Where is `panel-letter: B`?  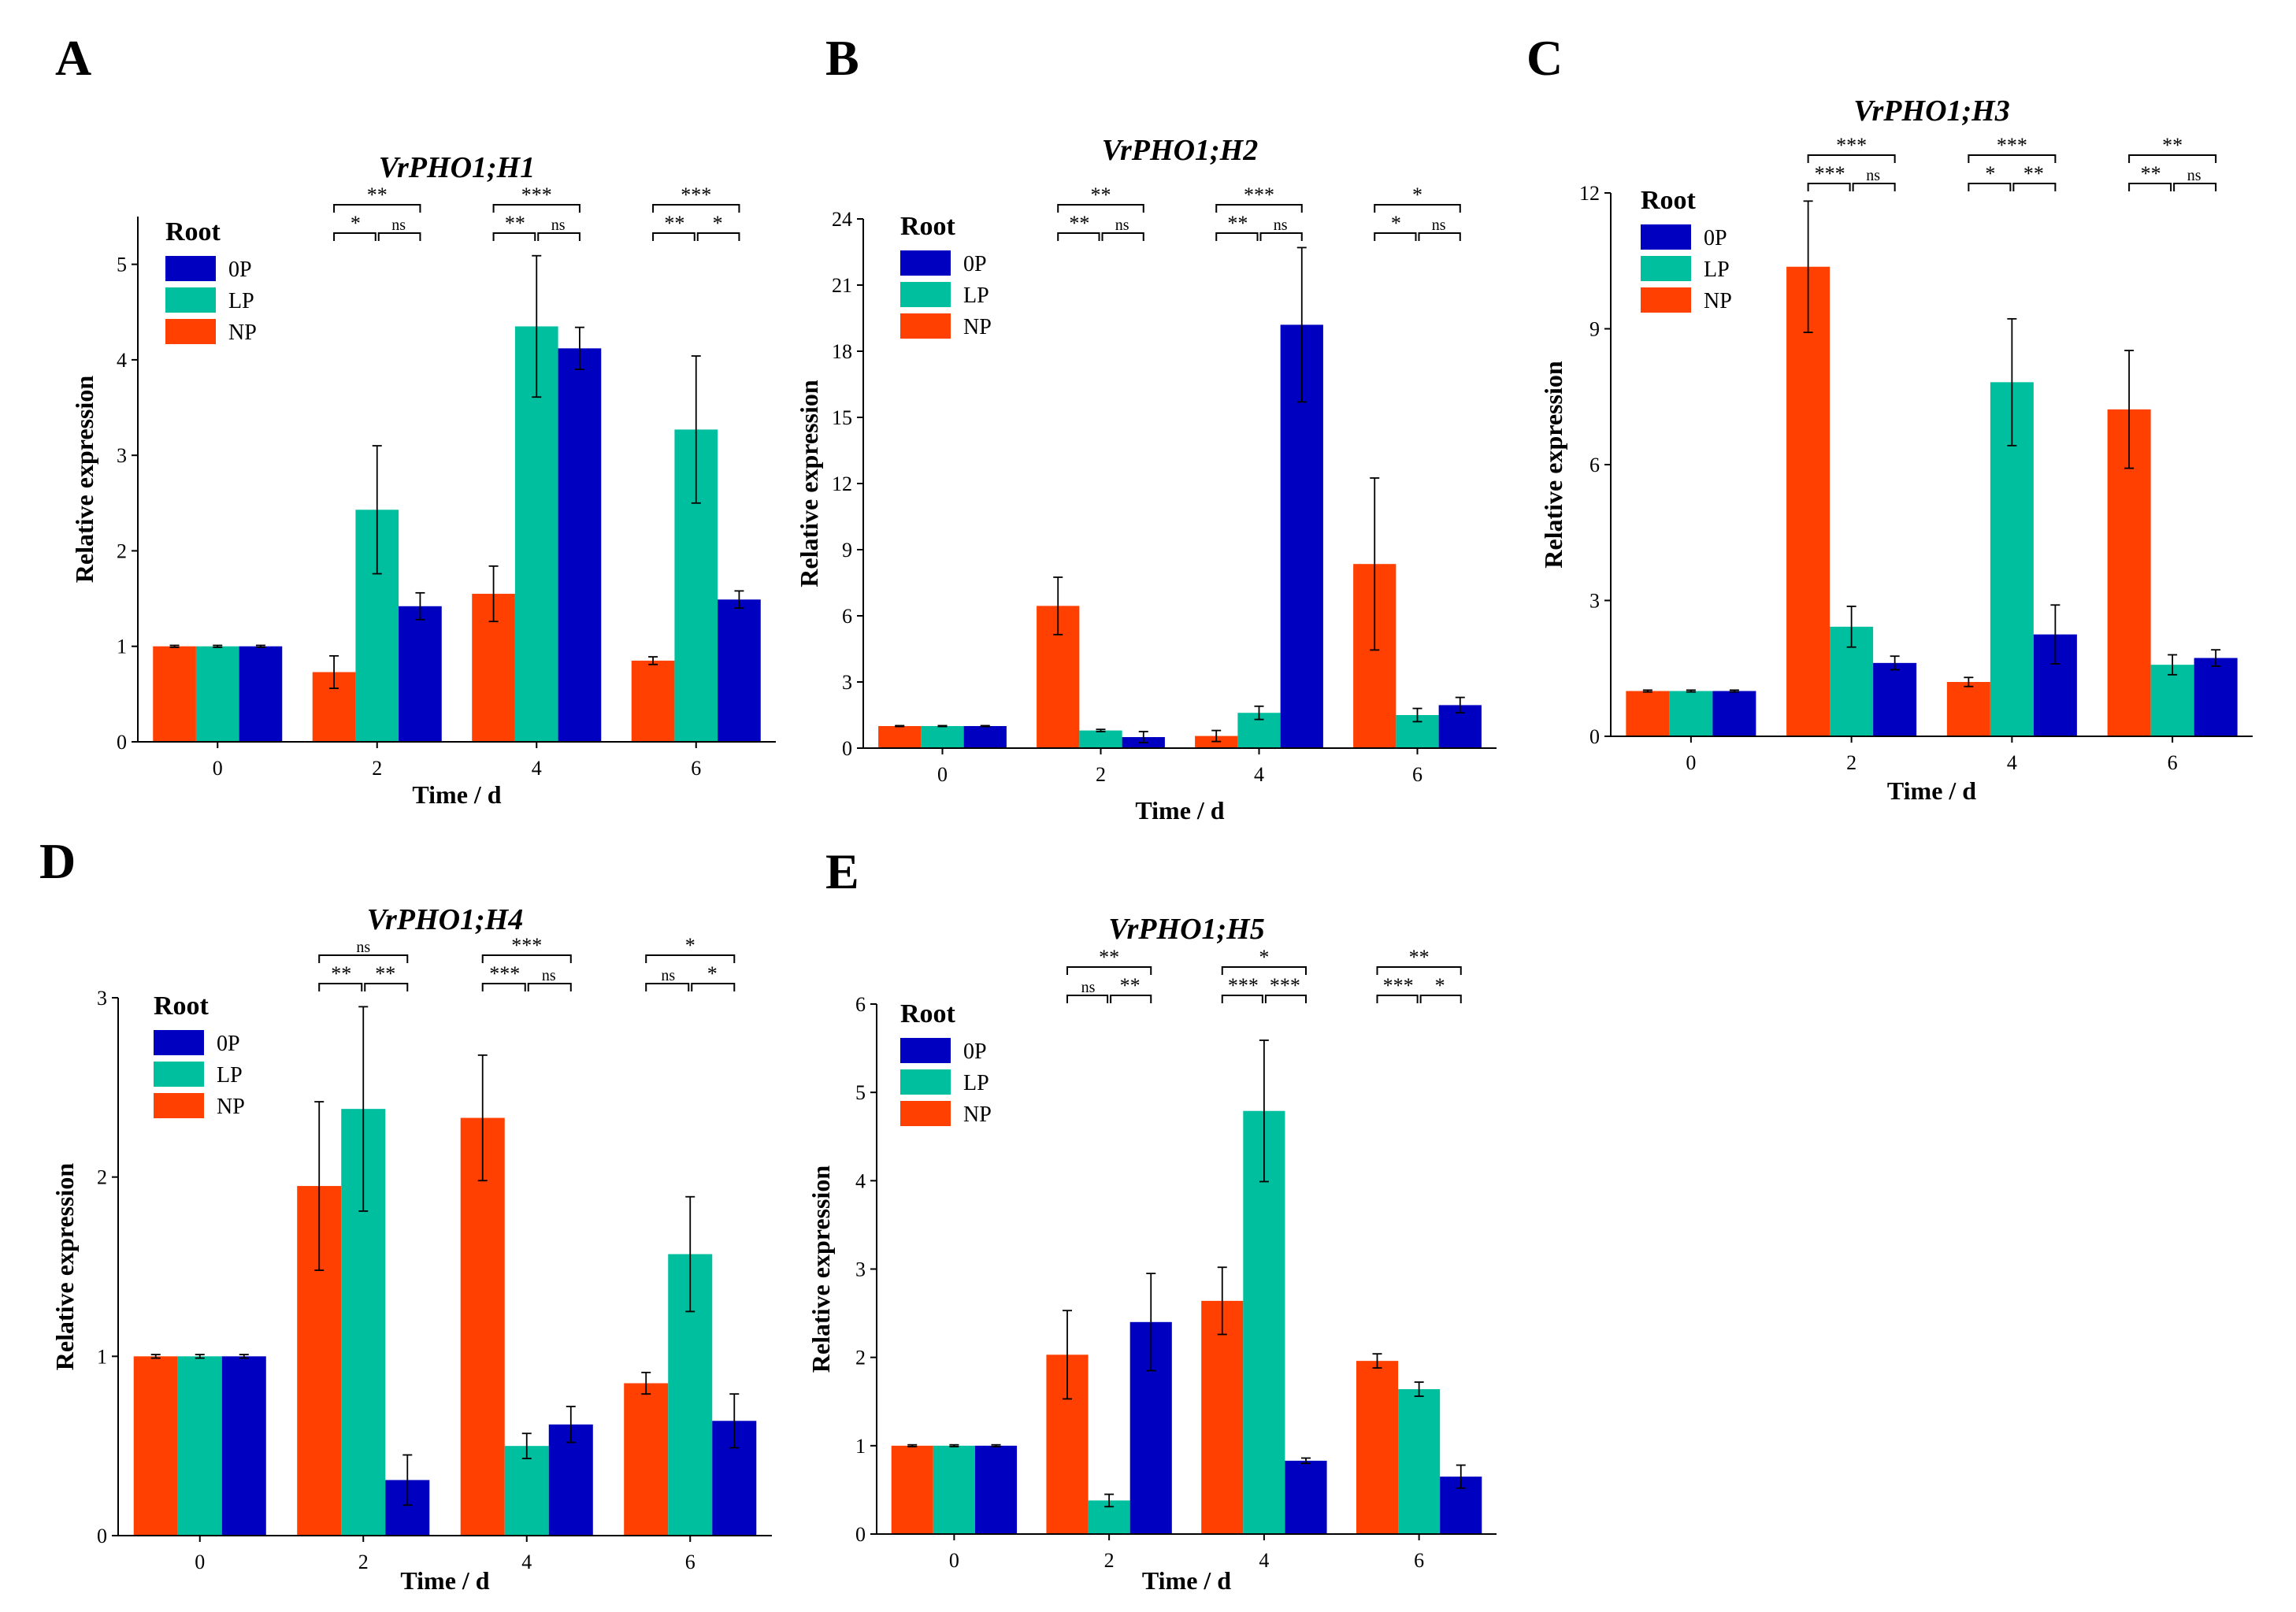
panel-letter: B is located at coordinates (842, 58).